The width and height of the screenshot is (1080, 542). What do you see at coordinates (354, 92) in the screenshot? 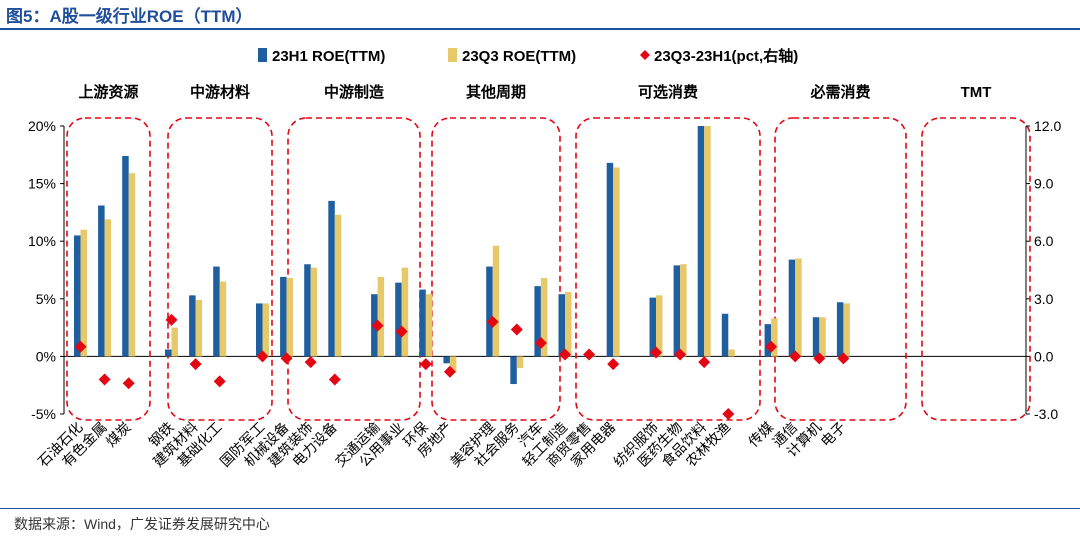
I see `group-label: 中游制造` at bounding box center [354, 92].